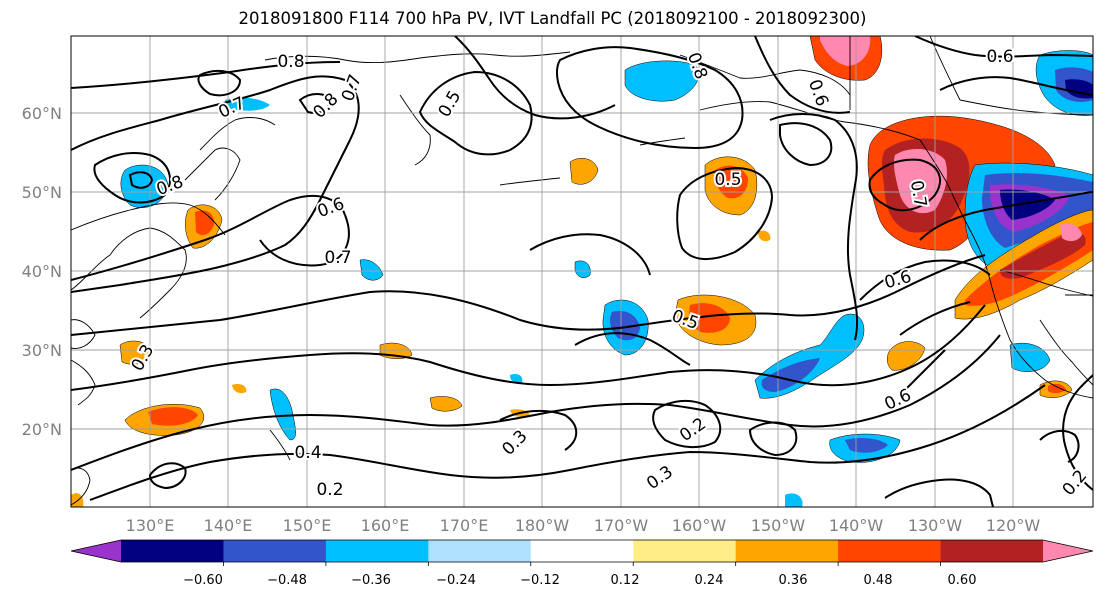 This screenshot has height=601, width=1105. What do you see at coordinates (962, 580) in the screenshot?
I see `colorbar-tick-label: 0.60` at bounding box center [962, 580].